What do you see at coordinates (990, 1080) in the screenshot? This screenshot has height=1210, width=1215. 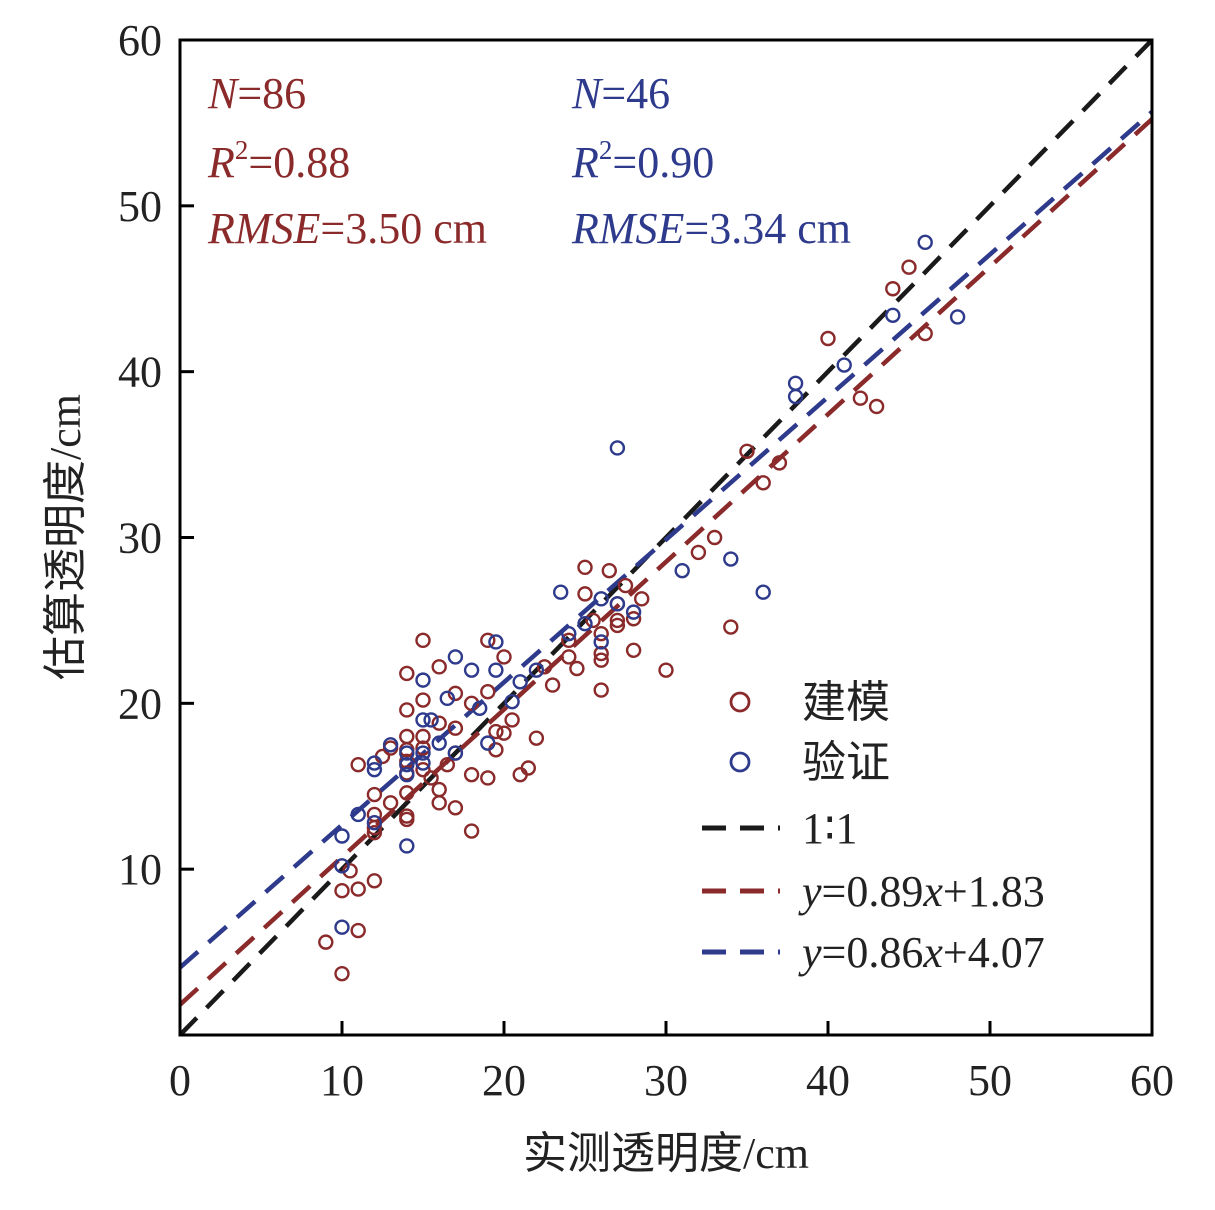 I see `x-tick-label: 50` at bounding box center [990, 1080].